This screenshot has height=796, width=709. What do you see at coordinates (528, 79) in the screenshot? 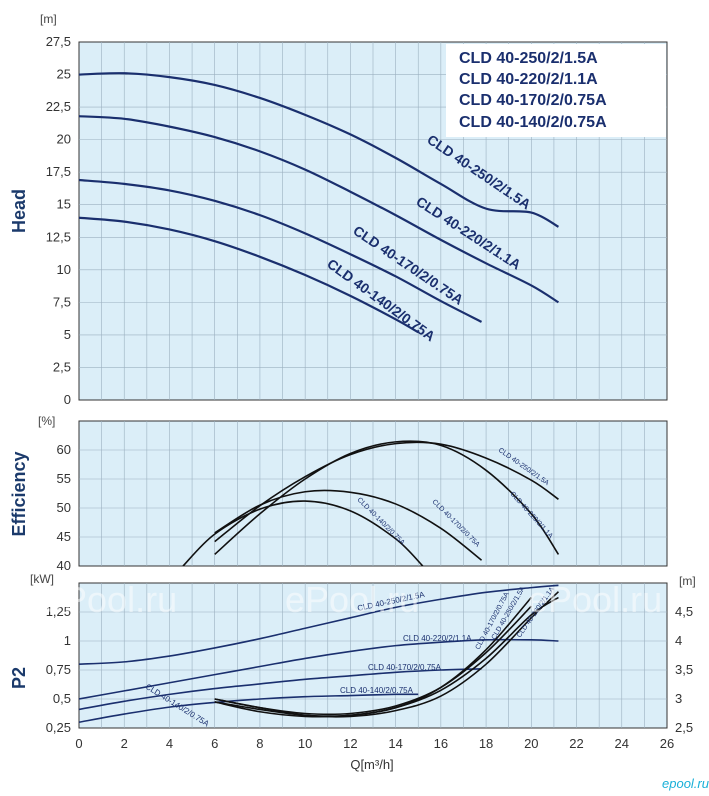
I see `legend-item-220: CLD 40-220/2/1.1A` at bounding box center [528, 79].